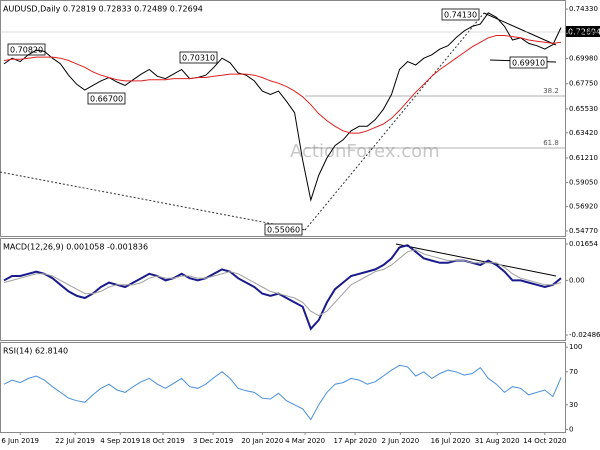  What do you see at coordinates (584, 335) in the screenshot?
I see `y-tick-label: -0.02486` at bounding box center [584, 335].